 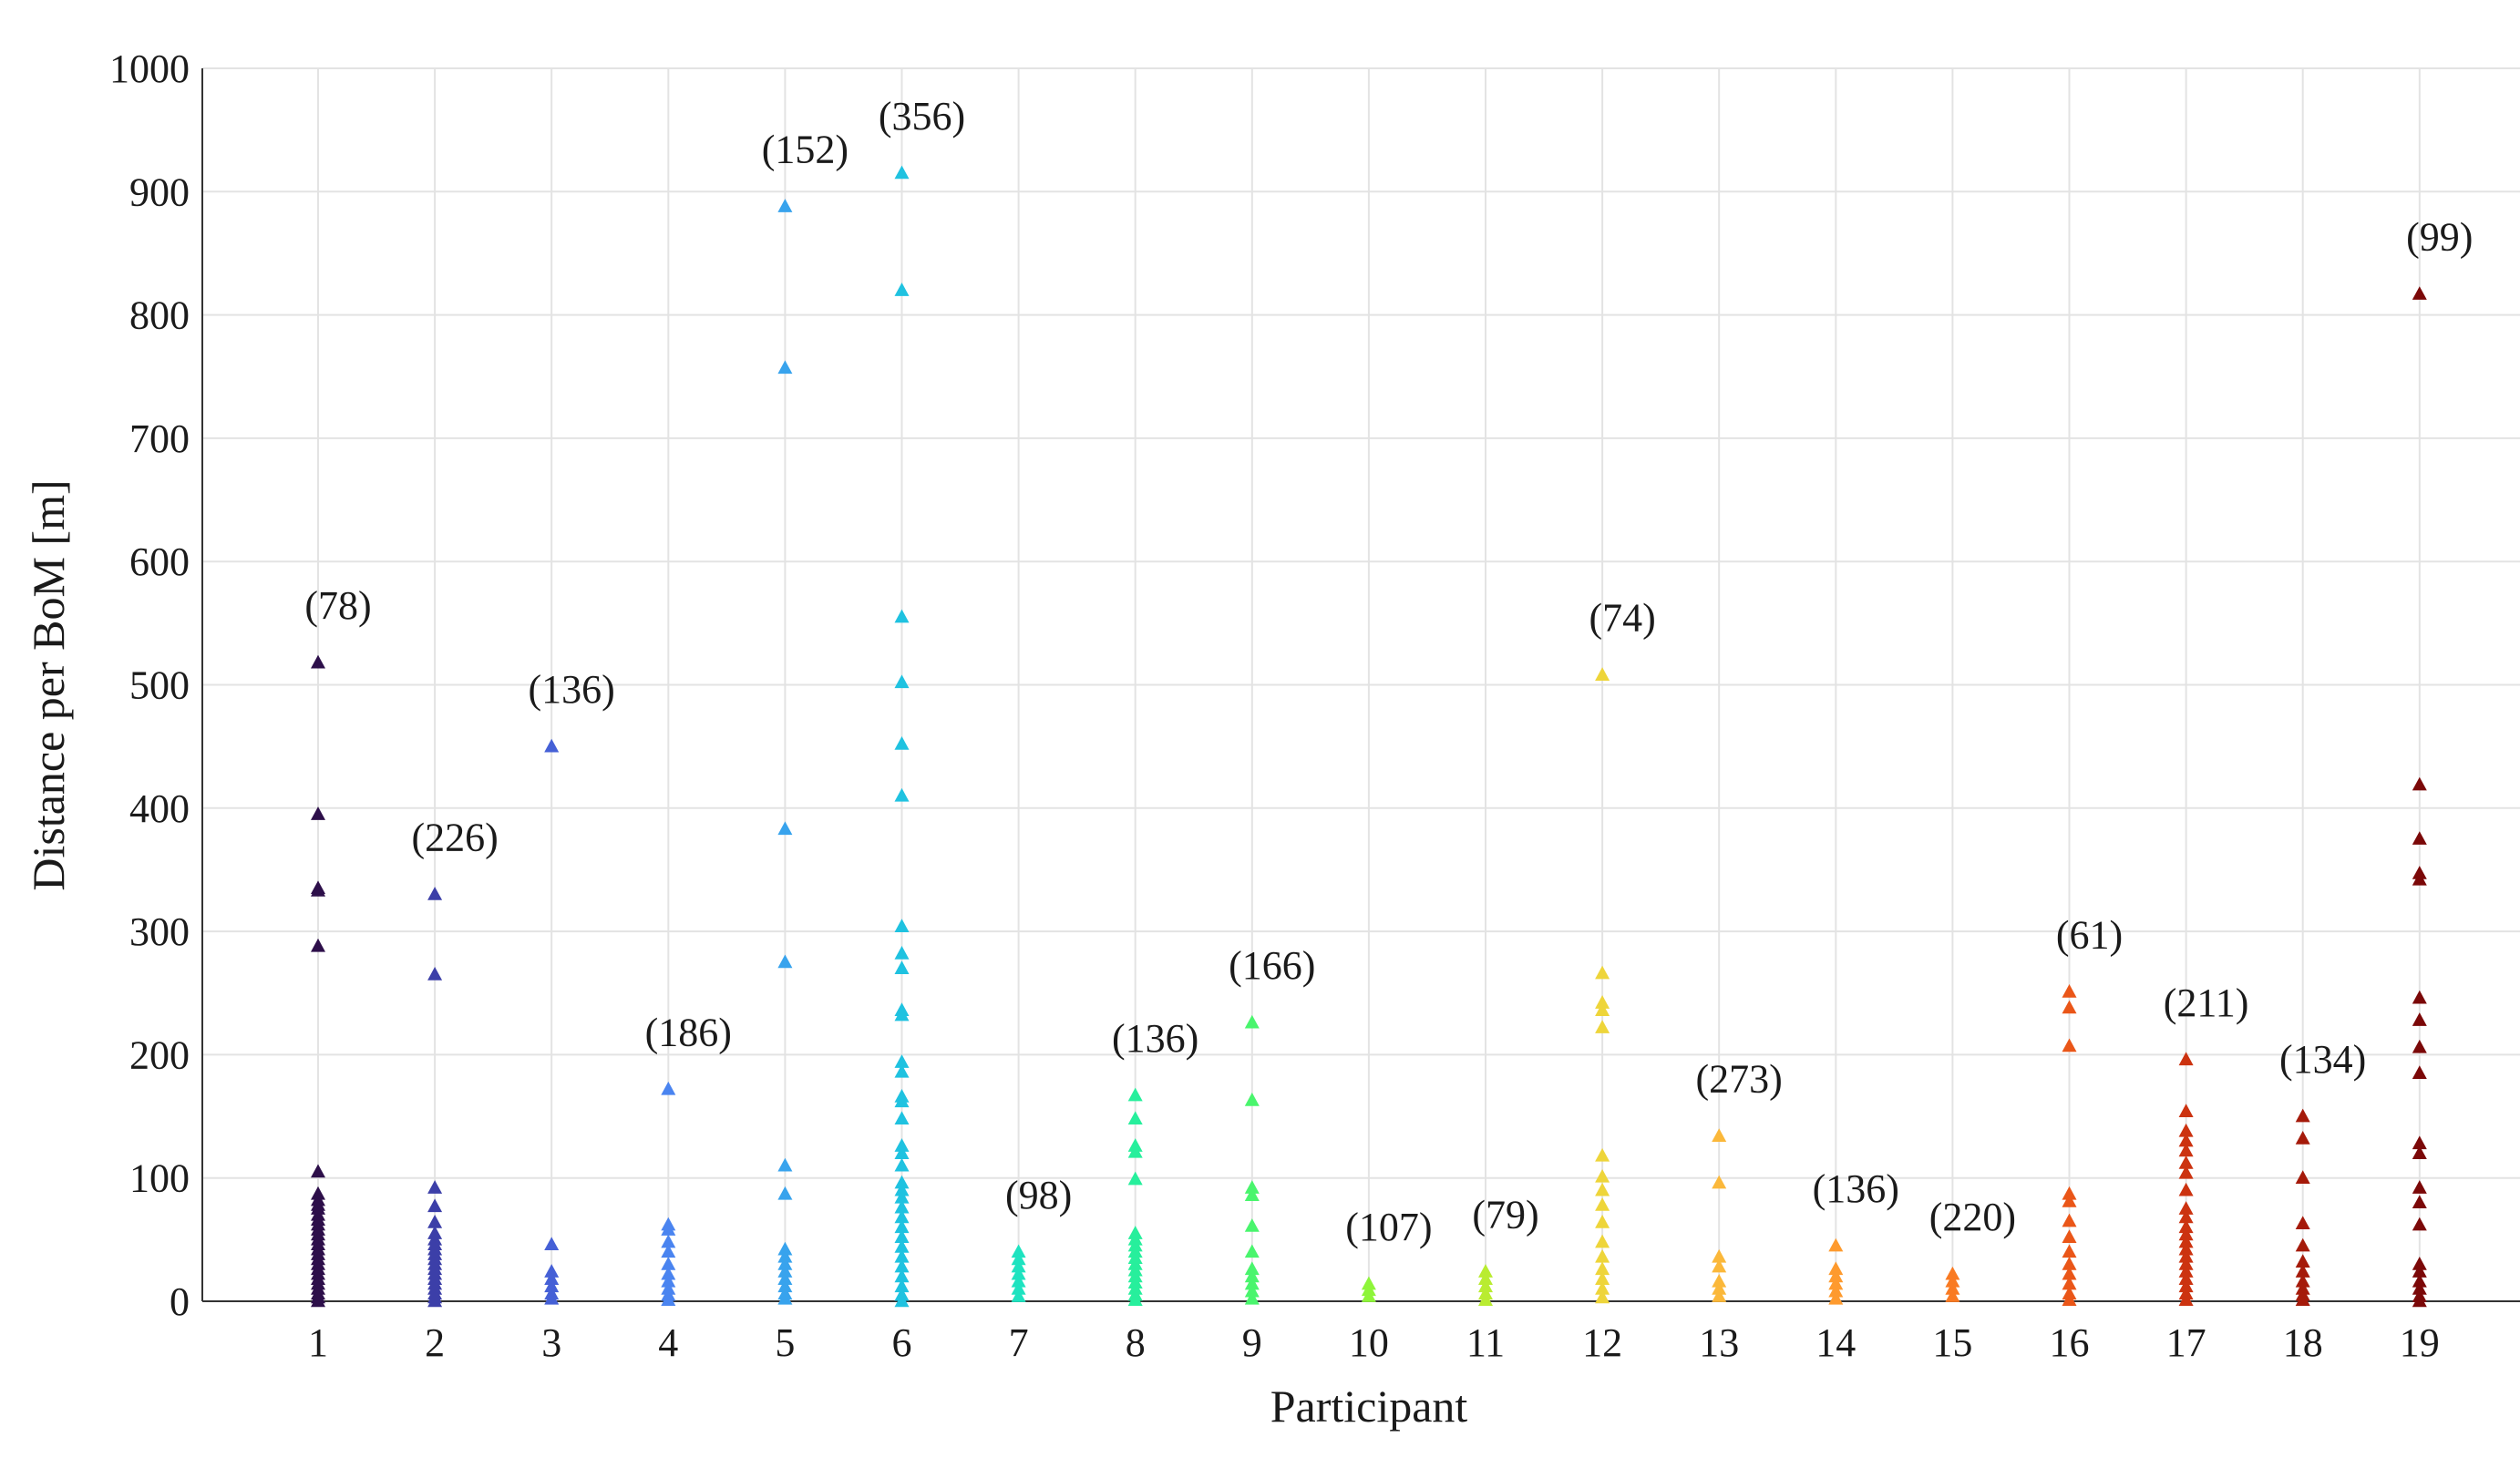 What do you see at coordinates (1486, 1285) in the screenshot?
I see `data-point-p11` at bounding box center [1486, 1285].